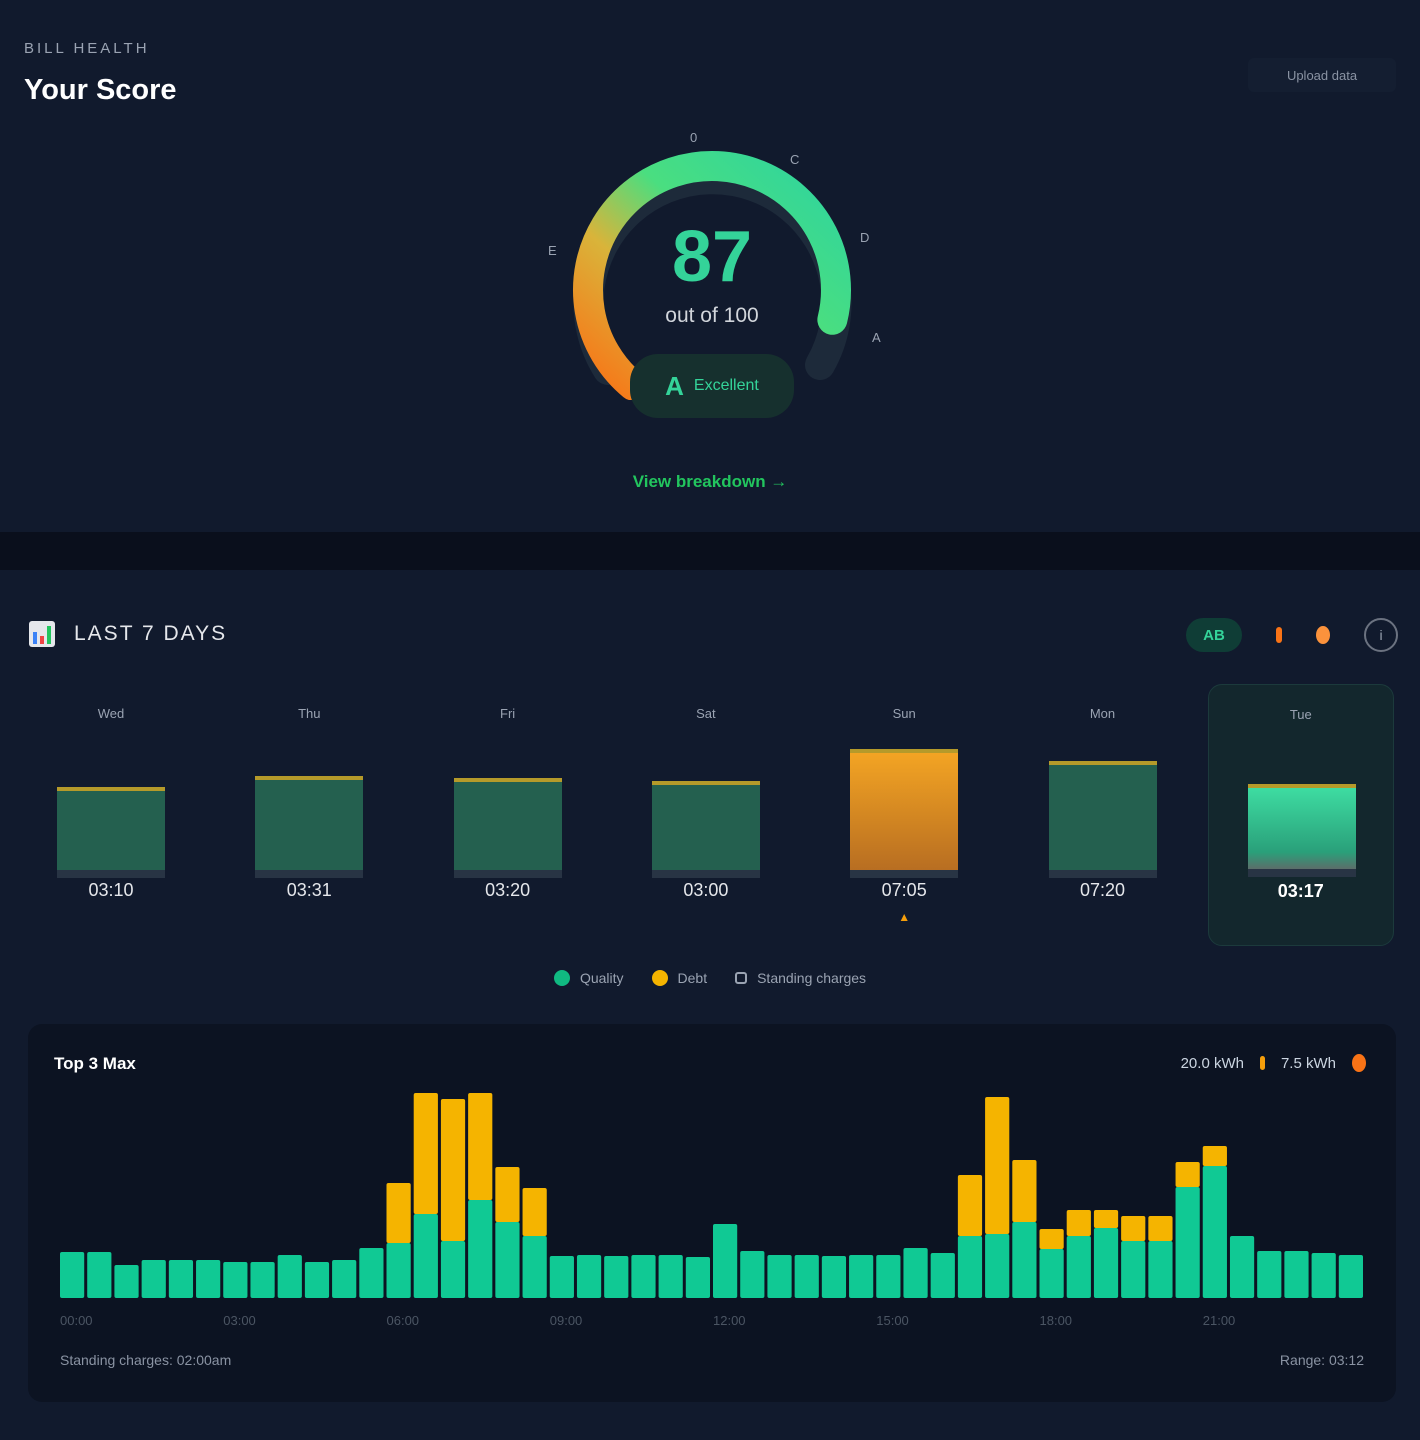 The image size is (1420, 1440). I want to click on day-value: 07:20, so click(1102, 890).